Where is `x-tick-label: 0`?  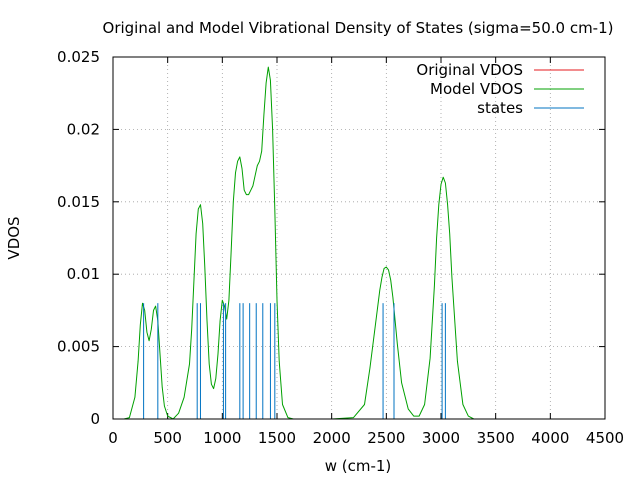 x-tick-label: 0 is located at coordinates (113, 438).